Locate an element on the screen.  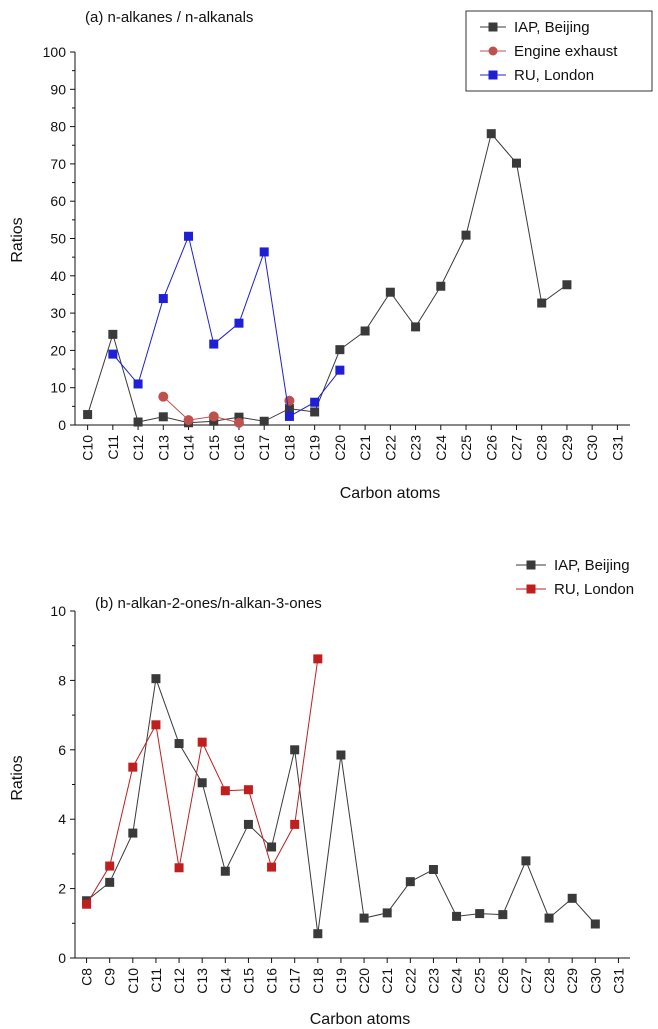
panel-a-y-tick-label: 40 is located at coordinates (58, 276).